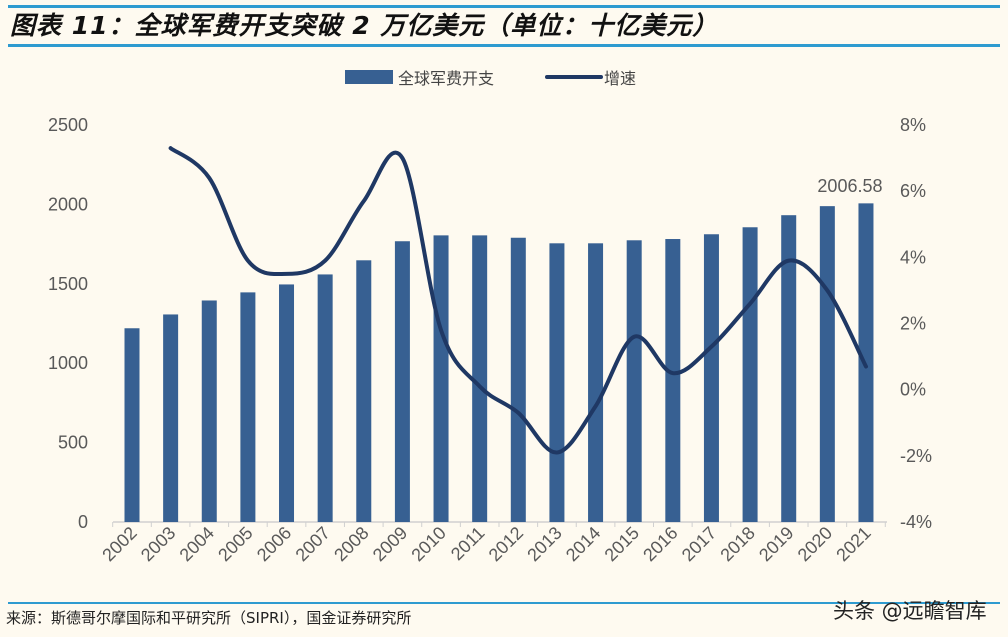 The height and width of the screenshot is (637, 1008). What do you see at coordinates (711, 378) in the screenshot?
I see `bar-2017` at bounding box center [711, 378].